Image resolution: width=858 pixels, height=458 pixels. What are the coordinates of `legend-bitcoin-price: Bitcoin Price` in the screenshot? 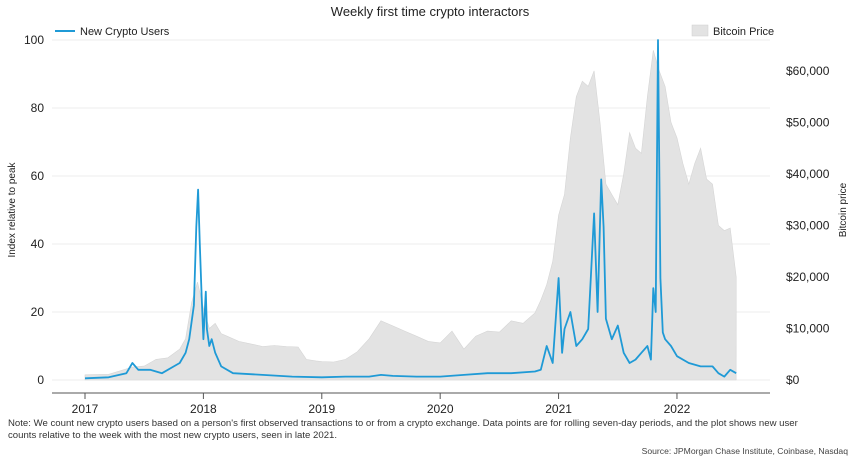 It's located at (732, 31).